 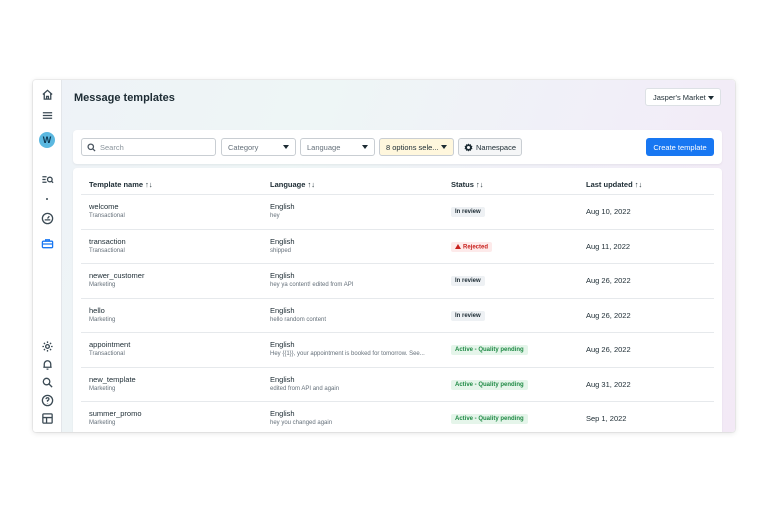 I want to click on warning-icon, so click(x=458, y=246).